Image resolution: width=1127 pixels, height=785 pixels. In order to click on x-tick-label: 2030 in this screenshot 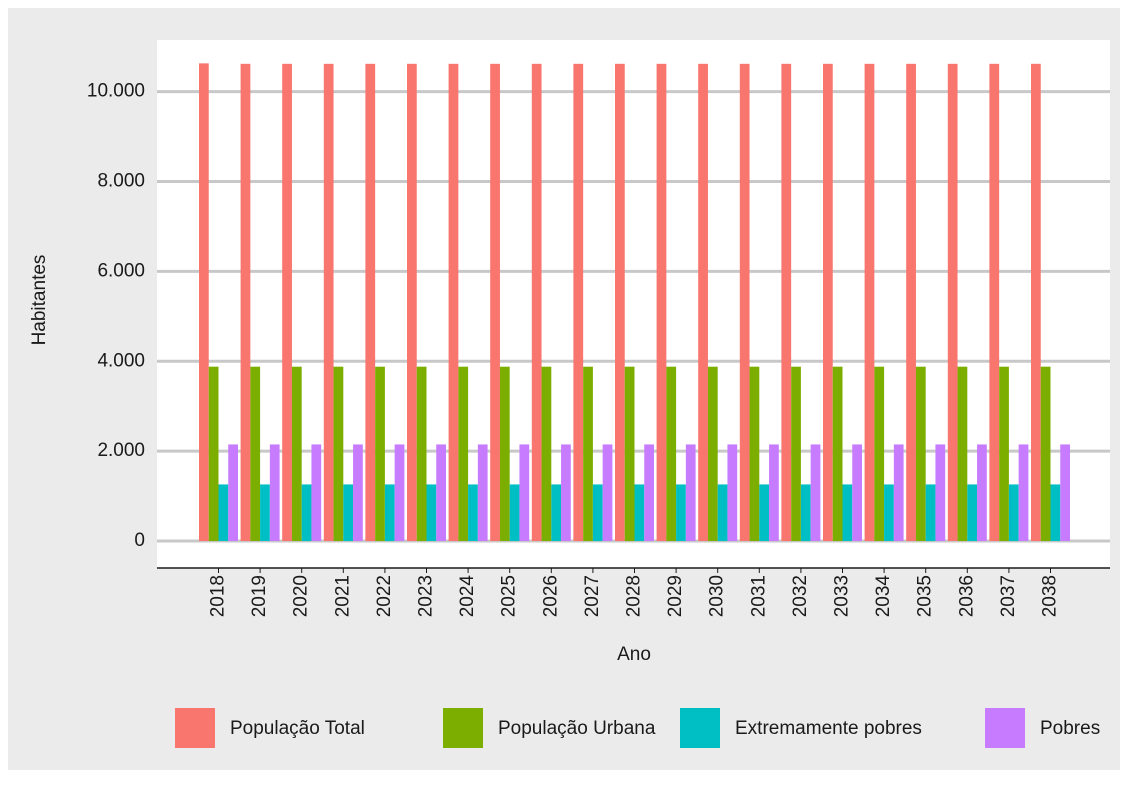, I will do `click(717, 596)`.